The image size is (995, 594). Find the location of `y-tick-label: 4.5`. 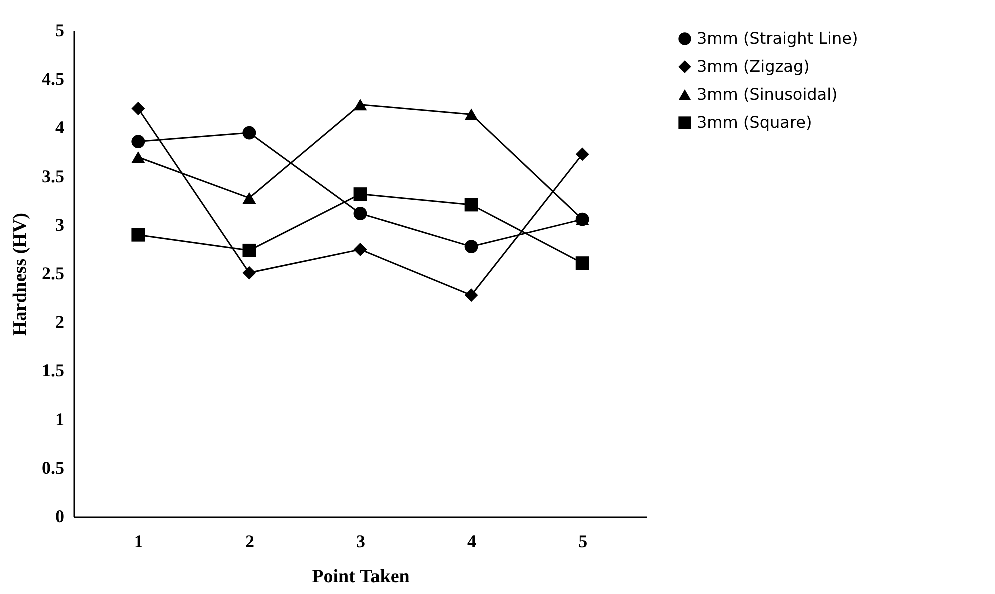

y-tick-label: 4.5 is located at coordinates (53, 79).